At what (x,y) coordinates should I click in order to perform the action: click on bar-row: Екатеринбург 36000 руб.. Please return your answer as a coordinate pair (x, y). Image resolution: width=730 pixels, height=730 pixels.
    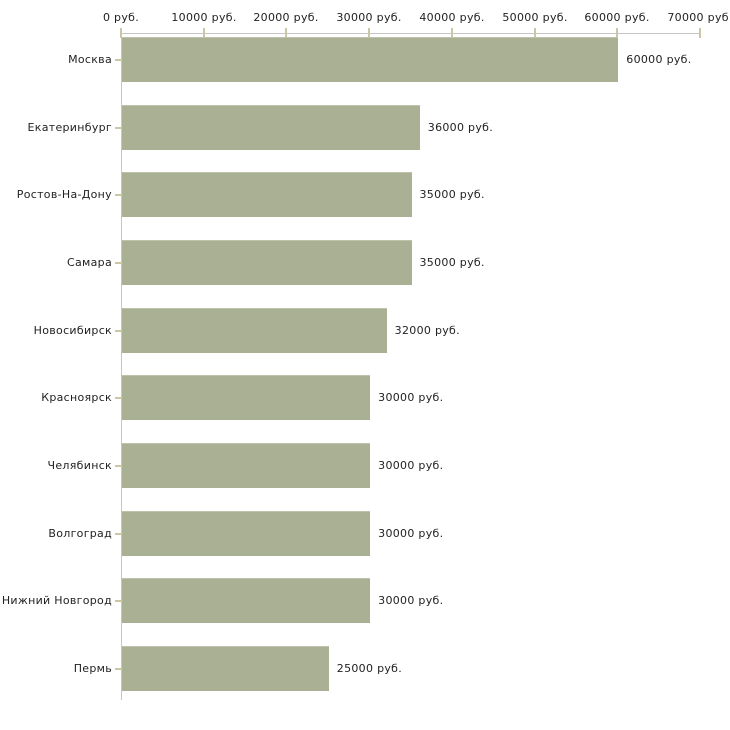
    Looking at the image, I should click on (350, 127).